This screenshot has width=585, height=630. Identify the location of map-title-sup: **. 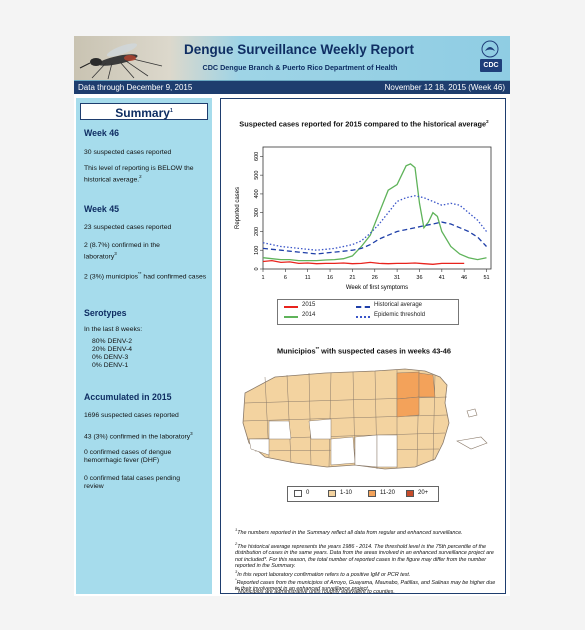
(317, 348).